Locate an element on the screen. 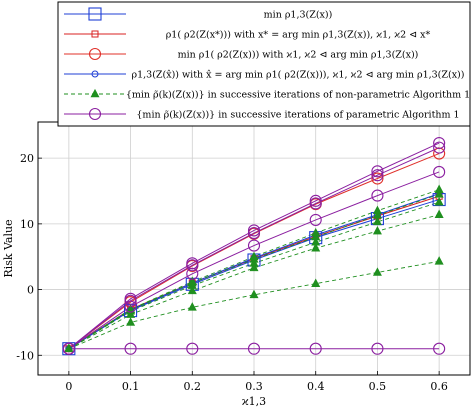 The height and width of the screenshot is (409, 475). x-tick-label: 0.6 is located at coordinates (439, 386).